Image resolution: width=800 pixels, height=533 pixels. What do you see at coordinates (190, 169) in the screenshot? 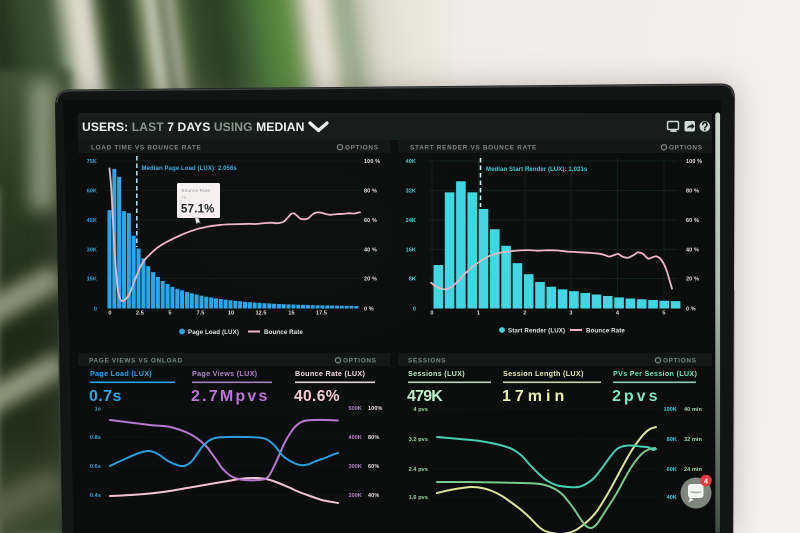
I see `svg-text: Median Page Load (LUX): 2.056s` at bounding box center [190, 169].